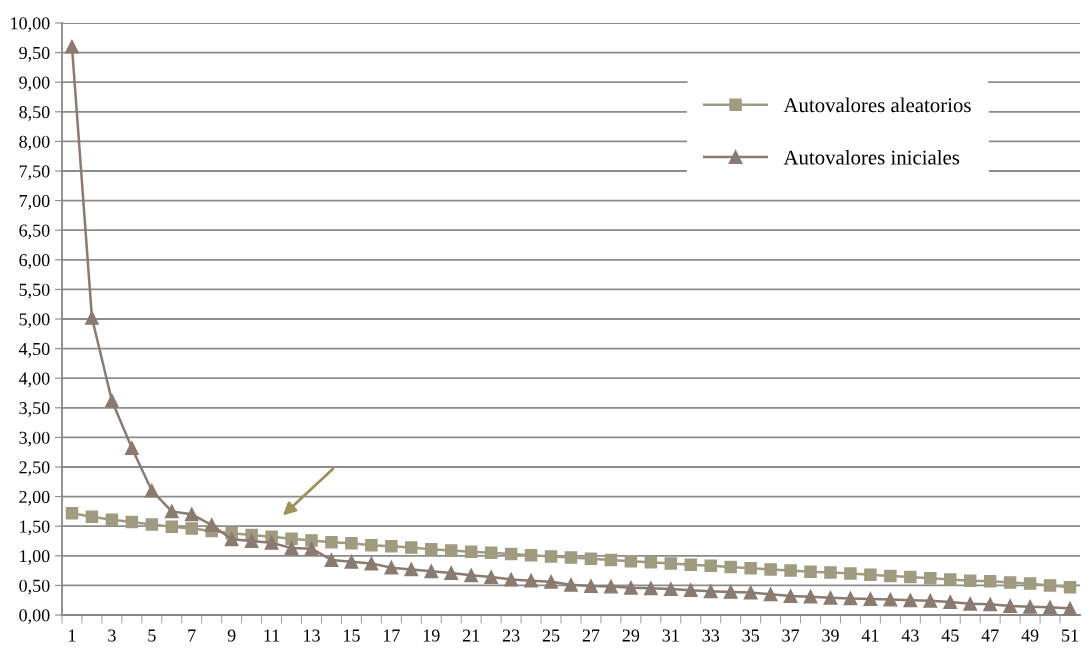  I want to click on y-tick-label: 9,00, so click(34, 84).